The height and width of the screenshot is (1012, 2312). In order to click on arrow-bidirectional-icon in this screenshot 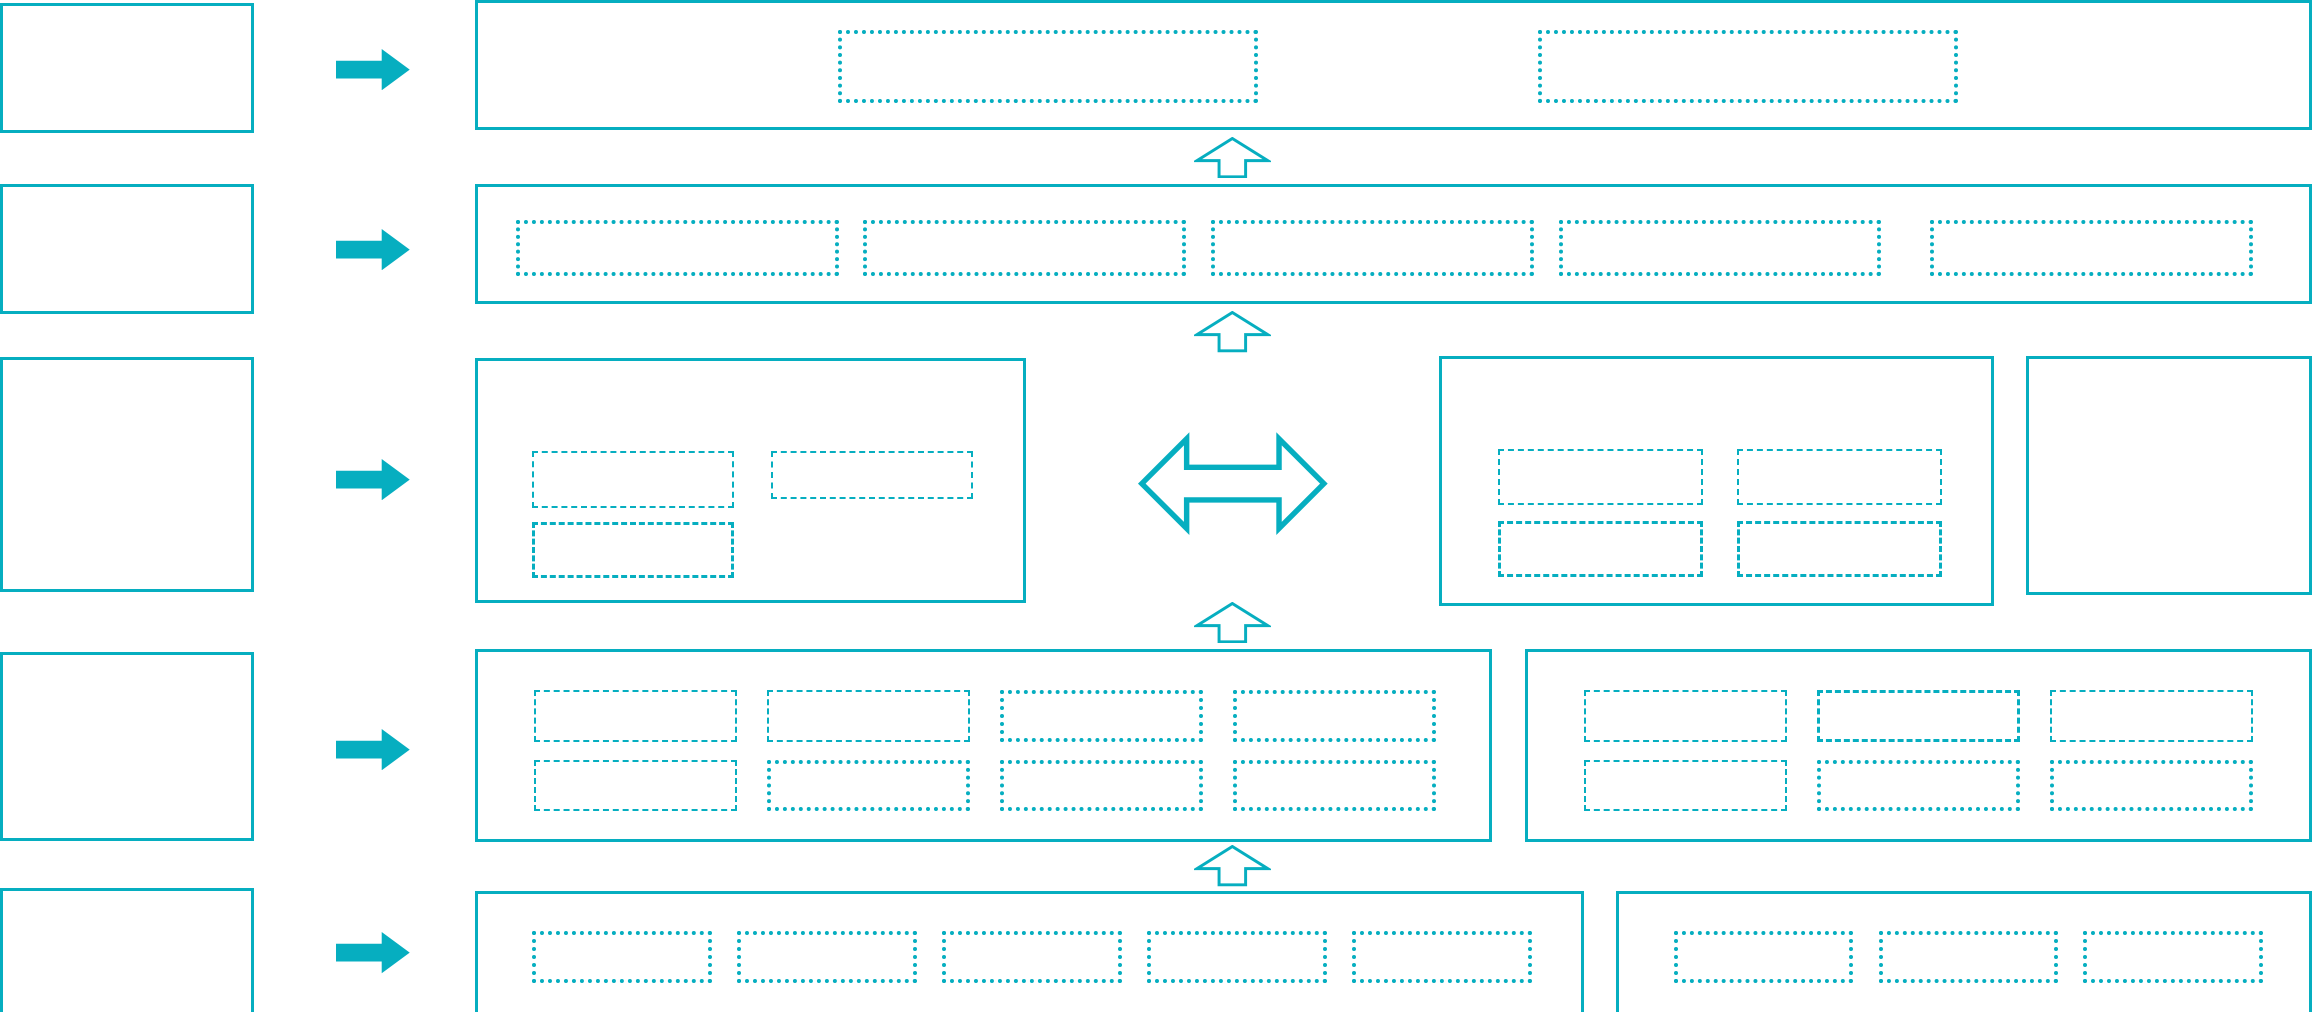, I will do `click(1233, 484)`.